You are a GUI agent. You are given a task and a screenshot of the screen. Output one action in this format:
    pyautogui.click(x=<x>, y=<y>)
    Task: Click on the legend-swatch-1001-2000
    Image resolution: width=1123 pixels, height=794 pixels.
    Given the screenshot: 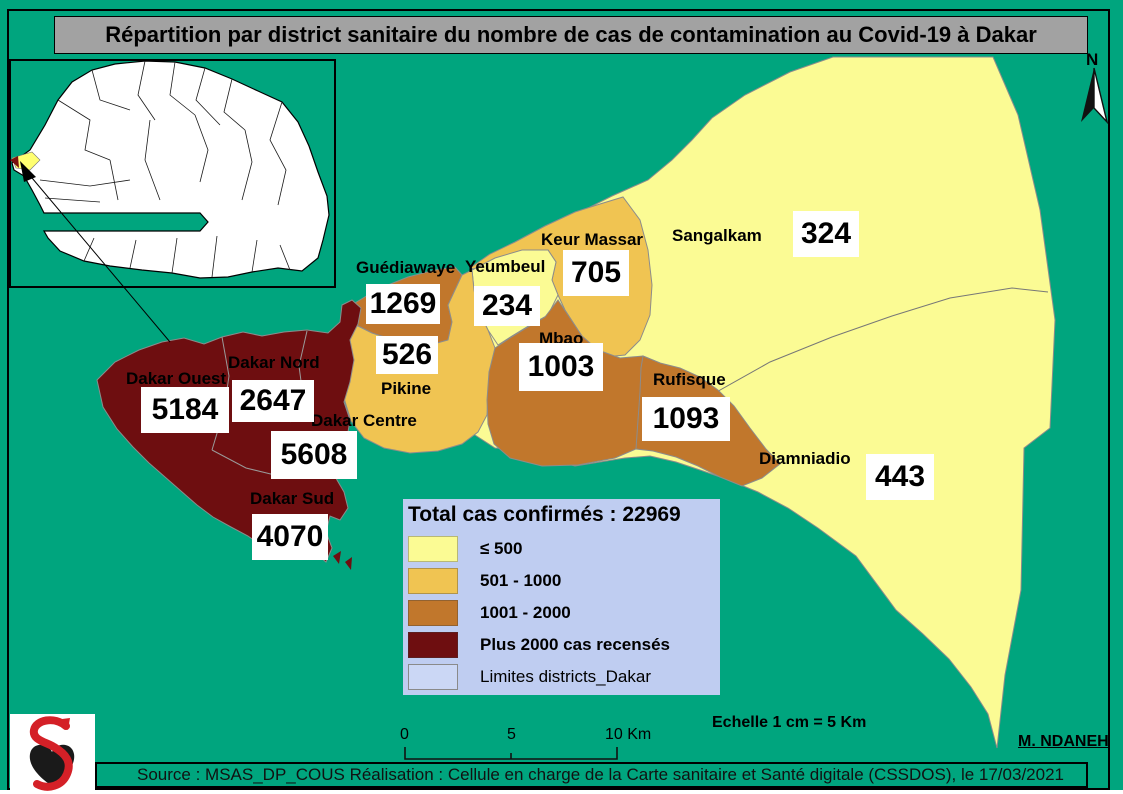 What is the action you would take?
    pyautogui.click(x=433, y=613)
    